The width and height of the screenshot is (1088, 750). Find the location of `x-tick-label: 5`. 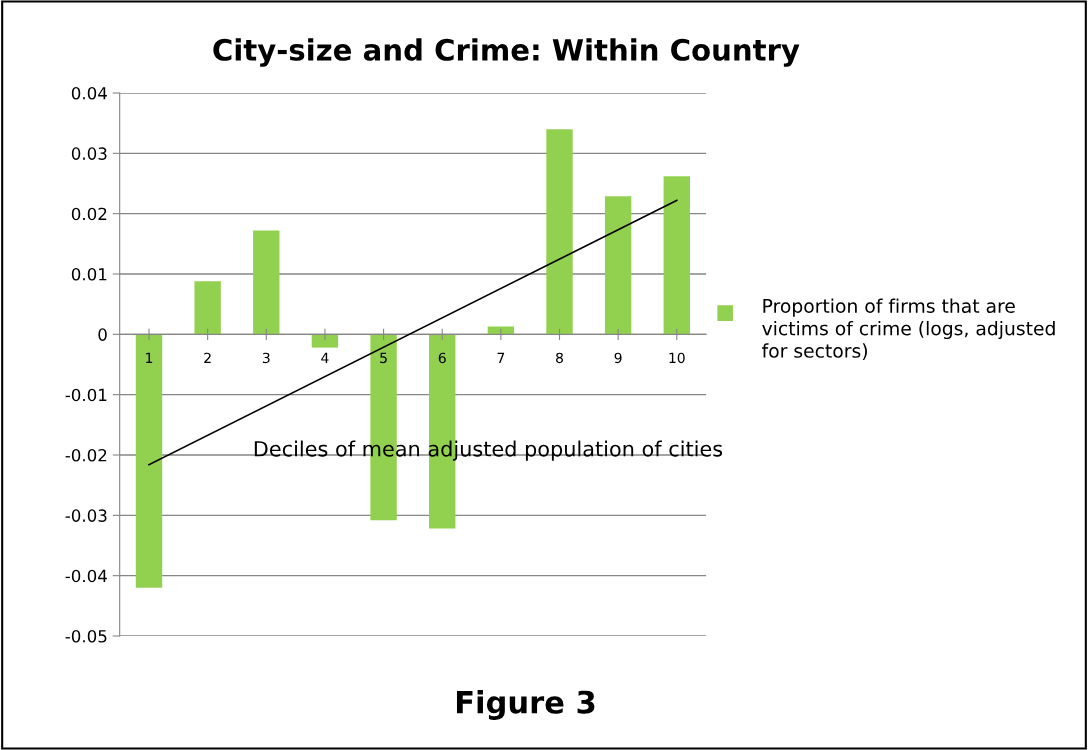

x-tick-label: 5 is located at coordinates (383, 358).